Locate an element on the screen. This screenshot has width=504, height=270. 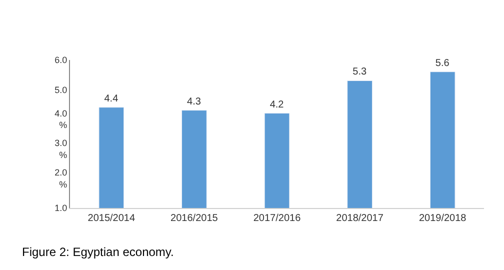
data-label: 4.3 is located at coordinates (194, 102).